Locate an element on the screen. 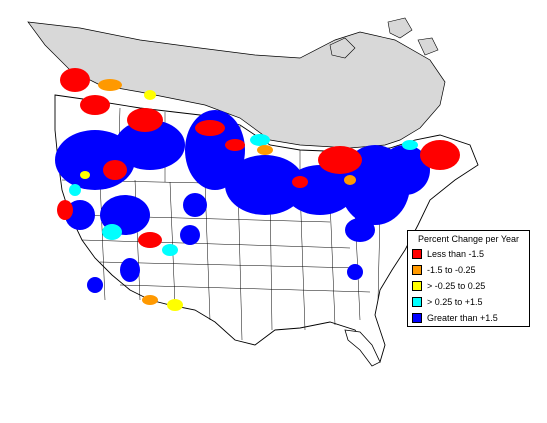  legend-label: Less than -1.5 is located at coordinates (456, 254).